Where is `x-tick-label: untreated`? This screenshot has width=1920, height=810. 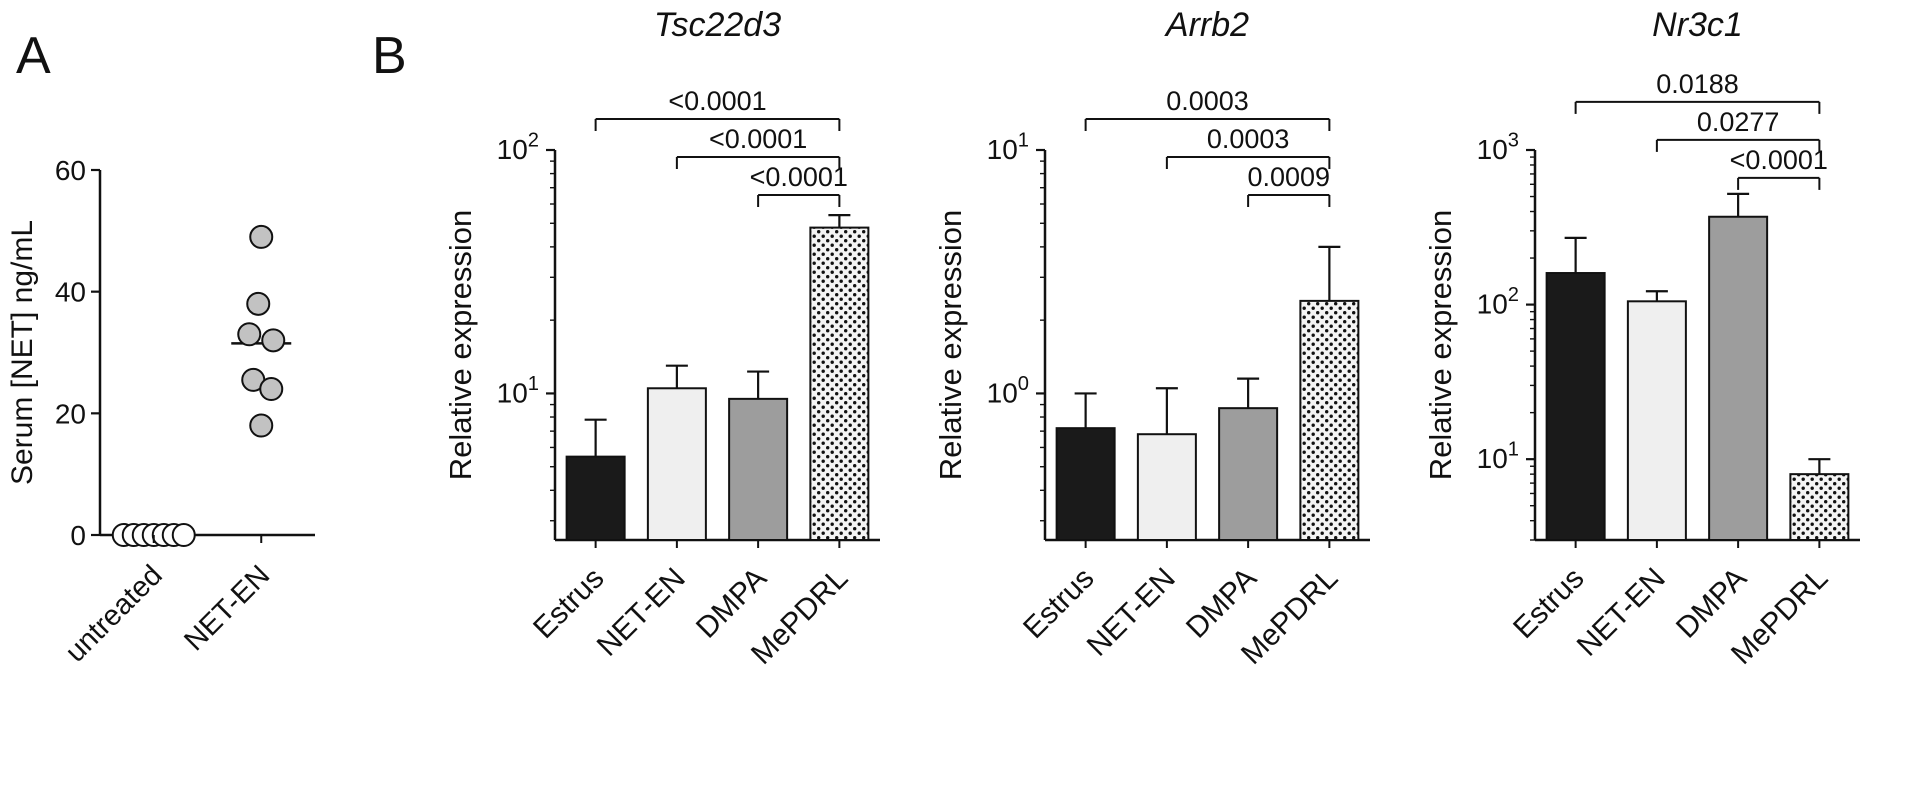 x-tick-label: untreated is located at coordinates (113, 613).